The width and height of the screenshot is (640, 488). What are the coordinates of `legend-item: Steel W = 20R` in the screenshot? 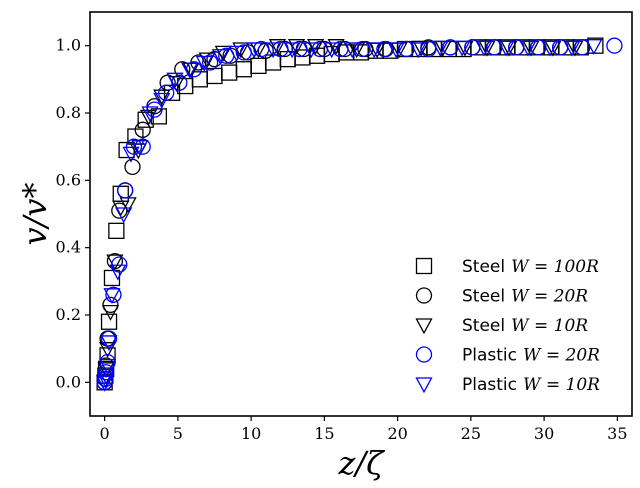 It's located at (501, 297).